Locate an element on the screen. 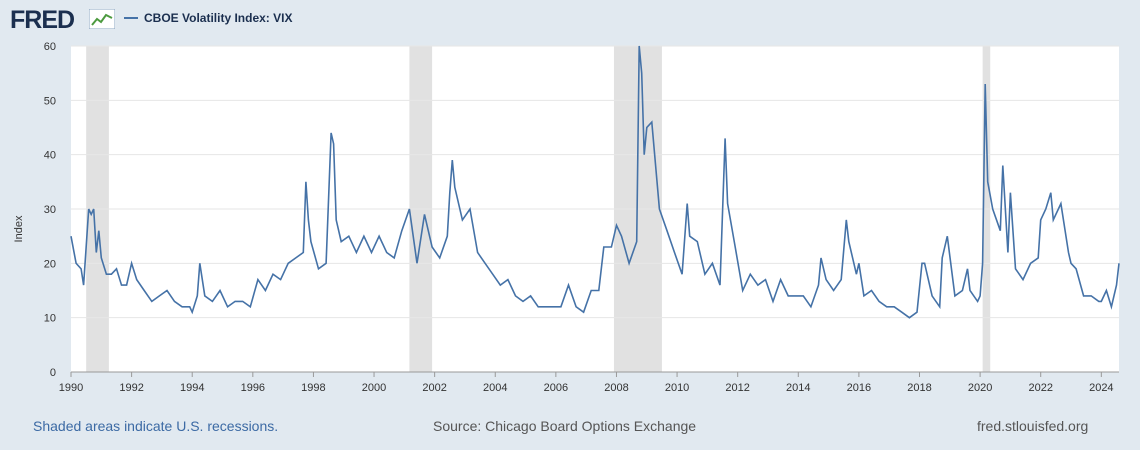  recessions-note: Shaded areas indicate U.S. recessions. is located at coordinates (156, 426).